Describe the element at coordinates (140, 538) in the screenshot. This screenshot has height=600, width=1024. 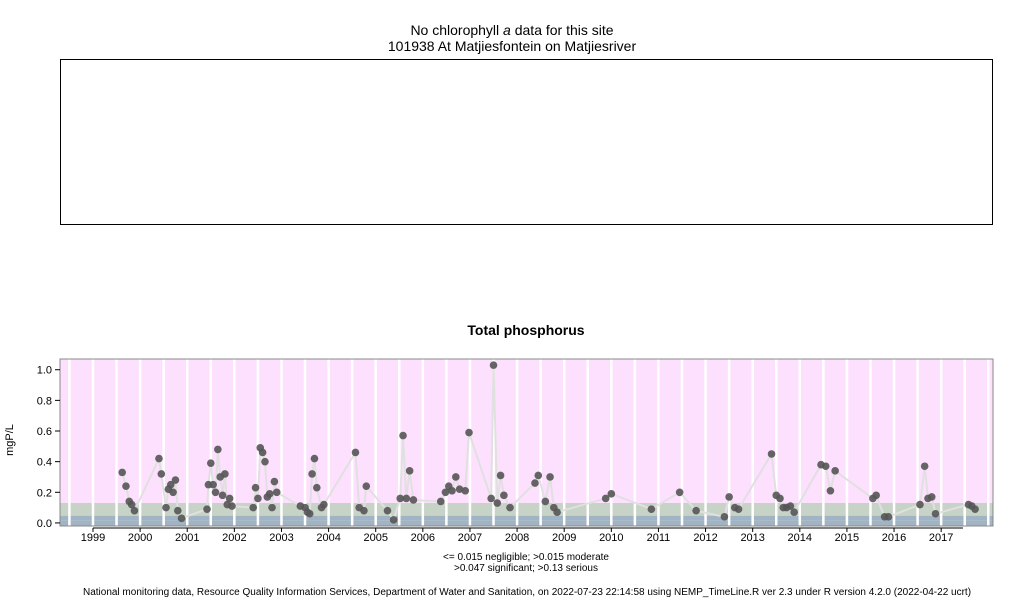
I see `x-tick-label: 2000` at that location.